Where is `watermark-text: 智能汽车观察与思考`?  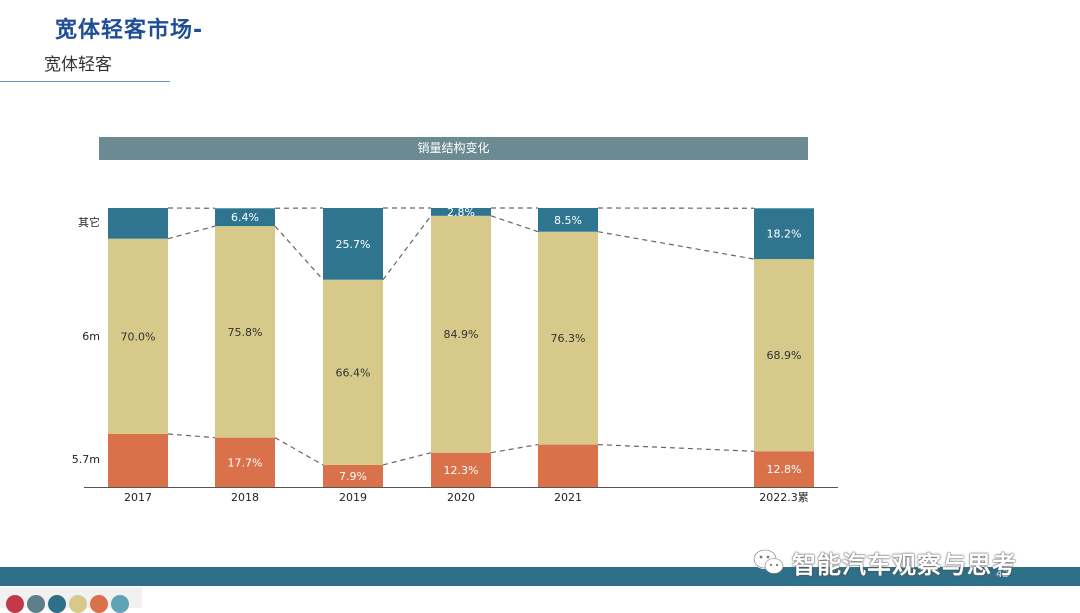
watermark-text: 智能汽车观察与思考 is located at coordinates (904, 562).